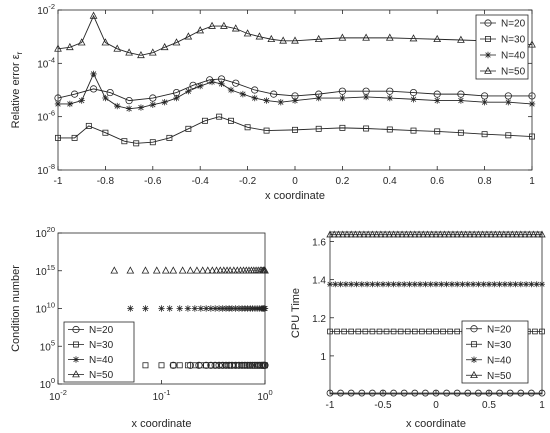 The height and width of the screenshot is (433, 550). Describe the element at coordinates (489, 405) in the screenshot. I see `x-tick-label: 0.5` at that location.